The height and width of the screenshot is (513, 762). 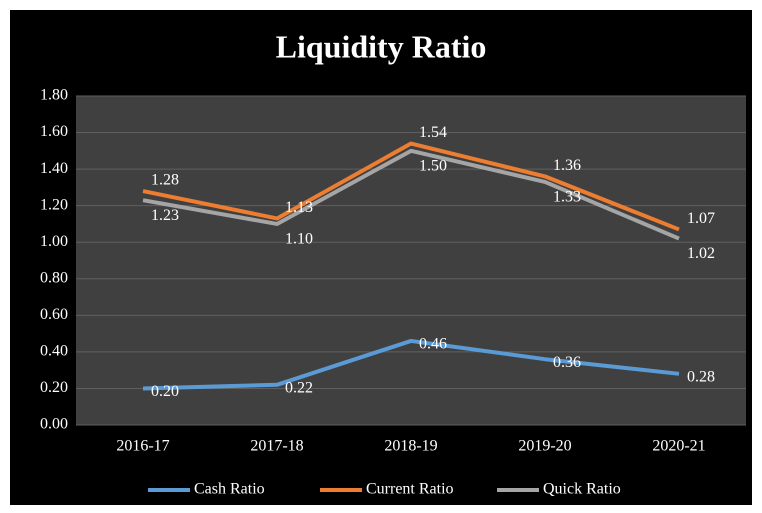 I want to click on data-label: 1.33, so click(x=567, y=197).